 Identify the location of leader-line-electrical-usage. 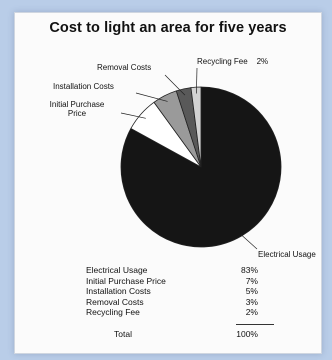
(249, 242).